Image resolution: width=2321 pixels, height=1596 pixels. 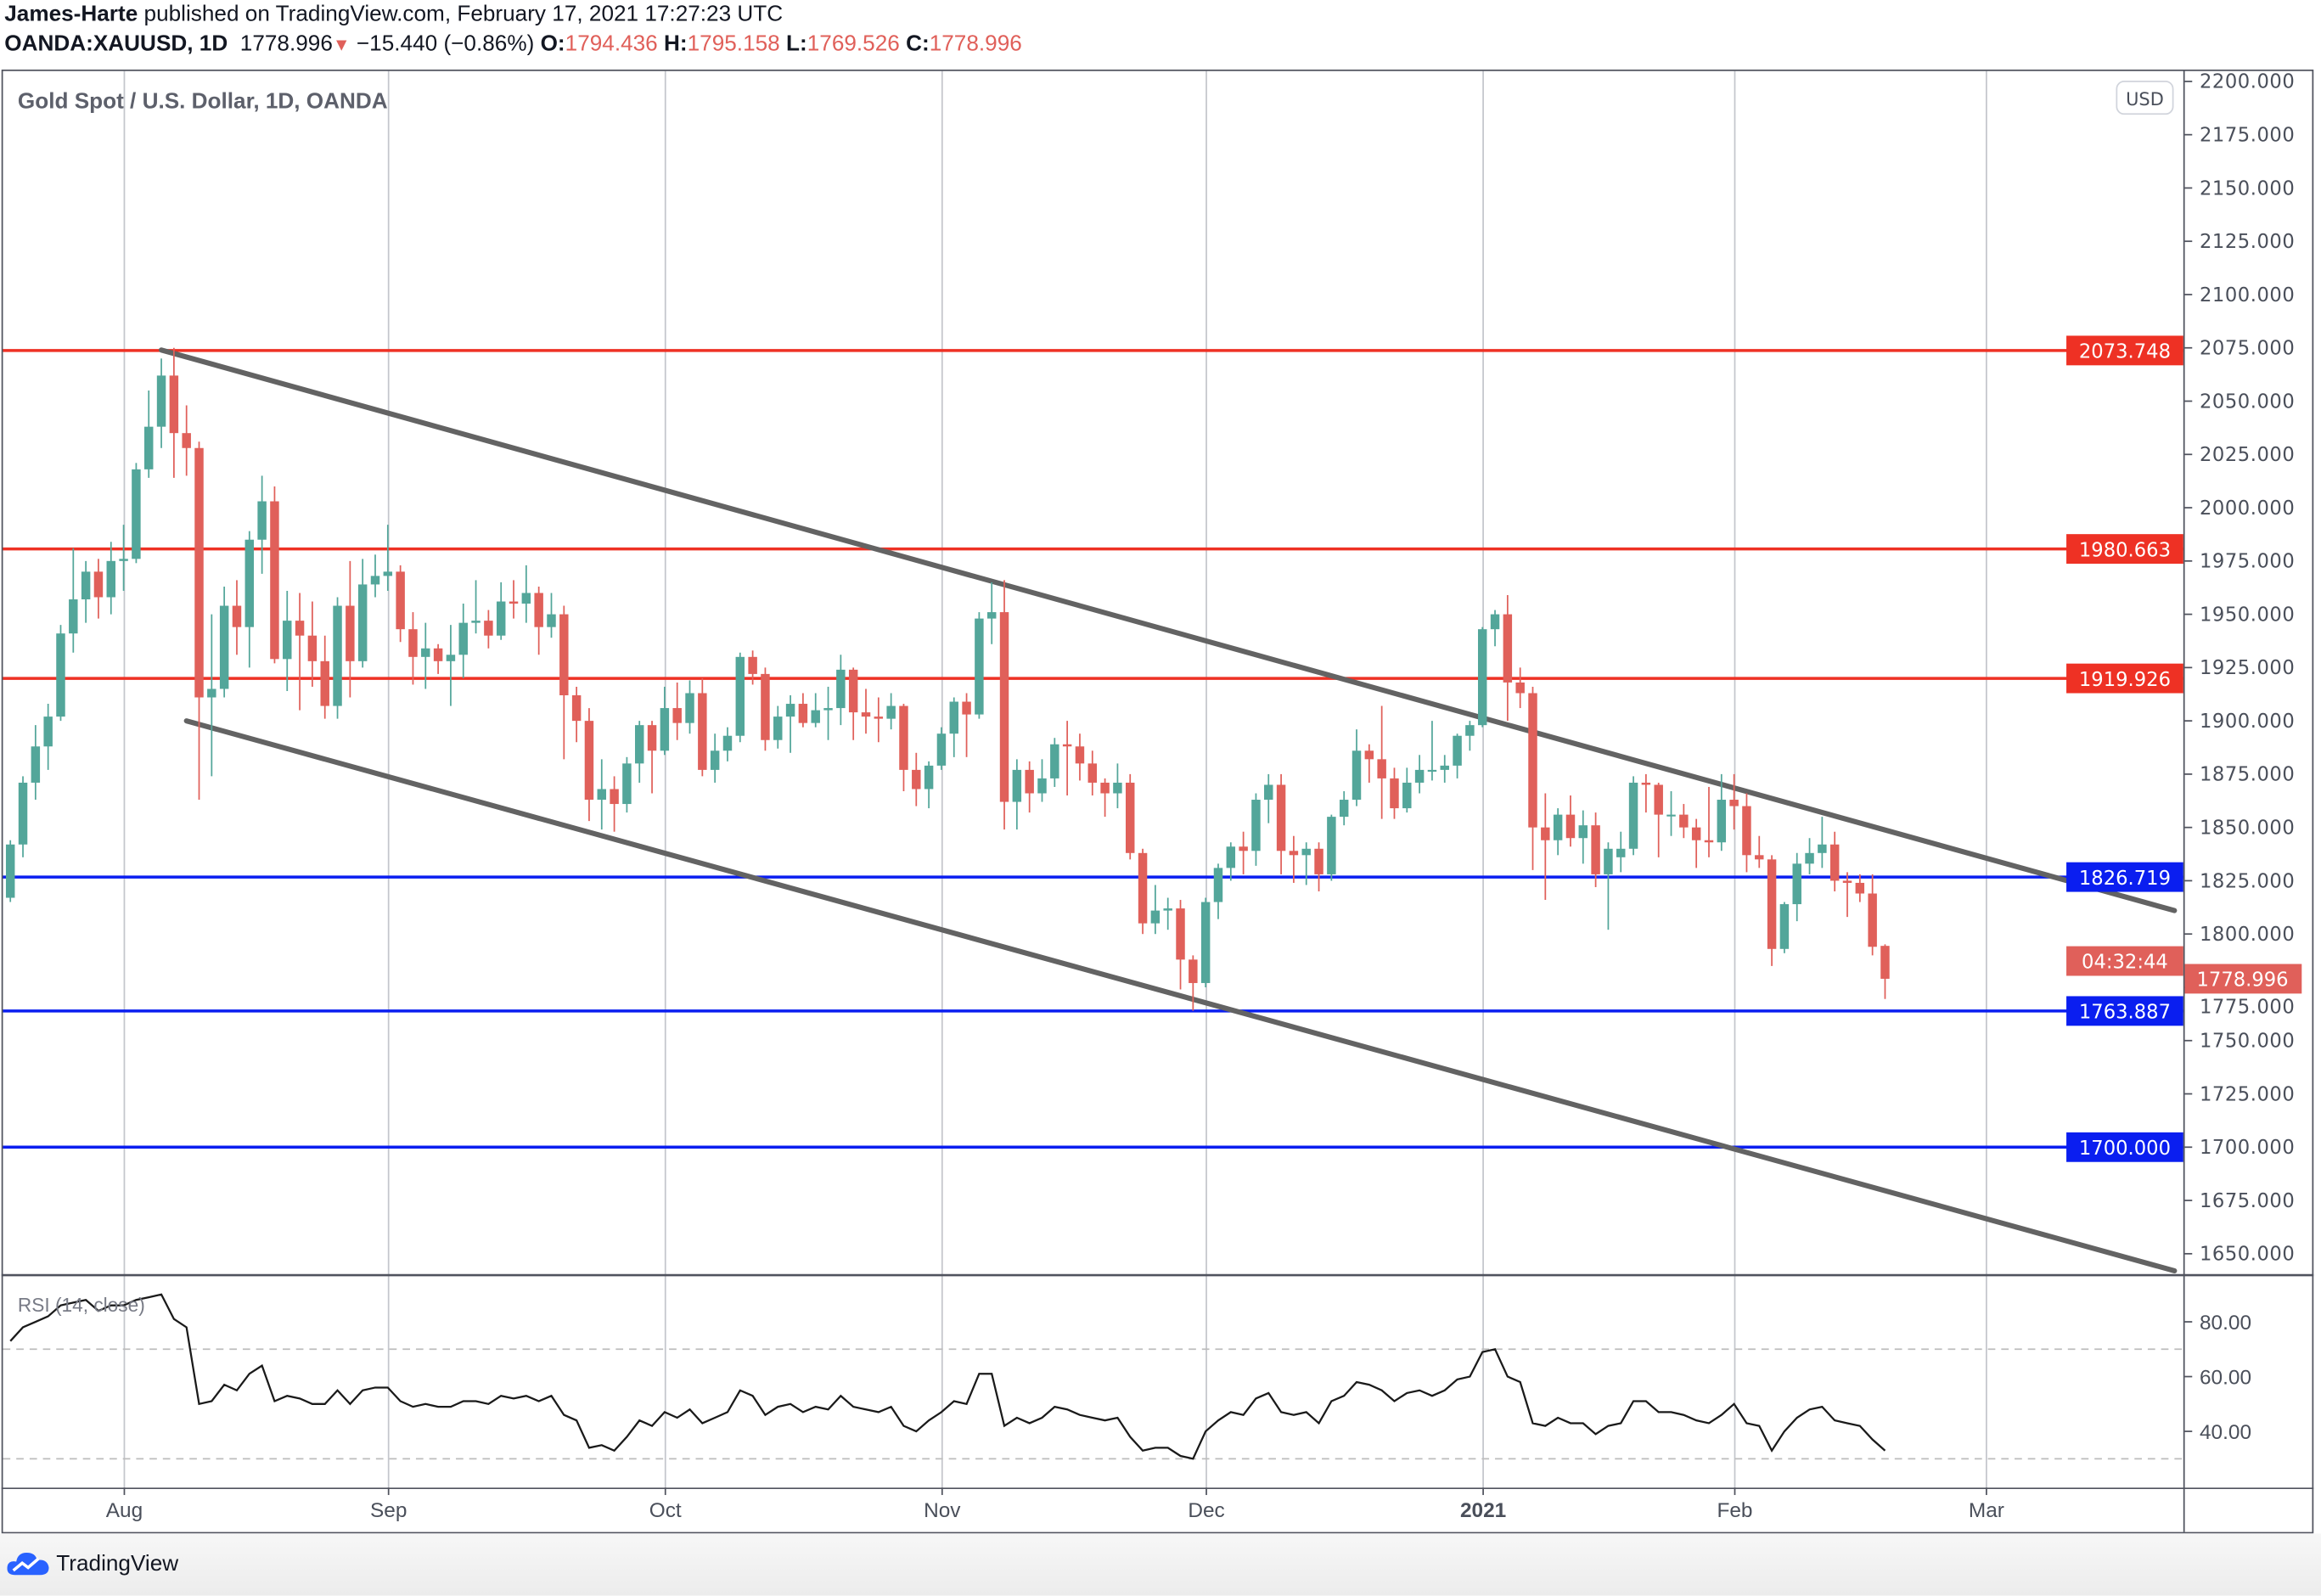 I want to click on low-value: 1769.526, so click(x=853, y=44).